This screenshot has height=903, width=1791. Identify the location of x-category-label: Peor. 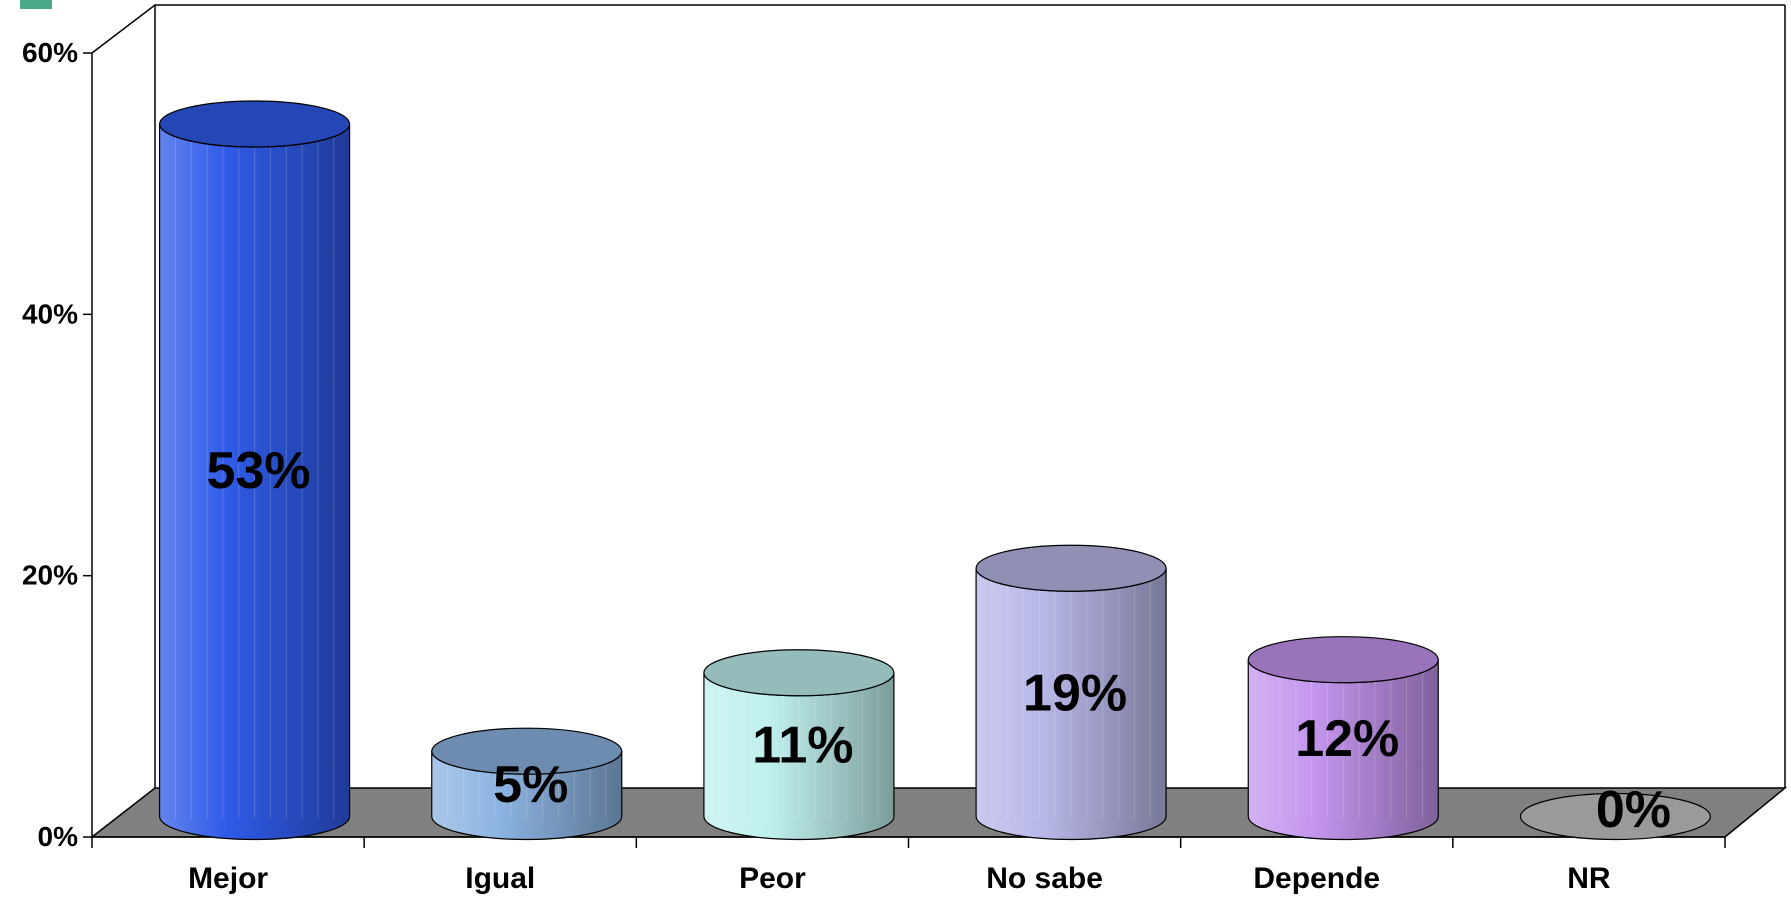
(772, 878).